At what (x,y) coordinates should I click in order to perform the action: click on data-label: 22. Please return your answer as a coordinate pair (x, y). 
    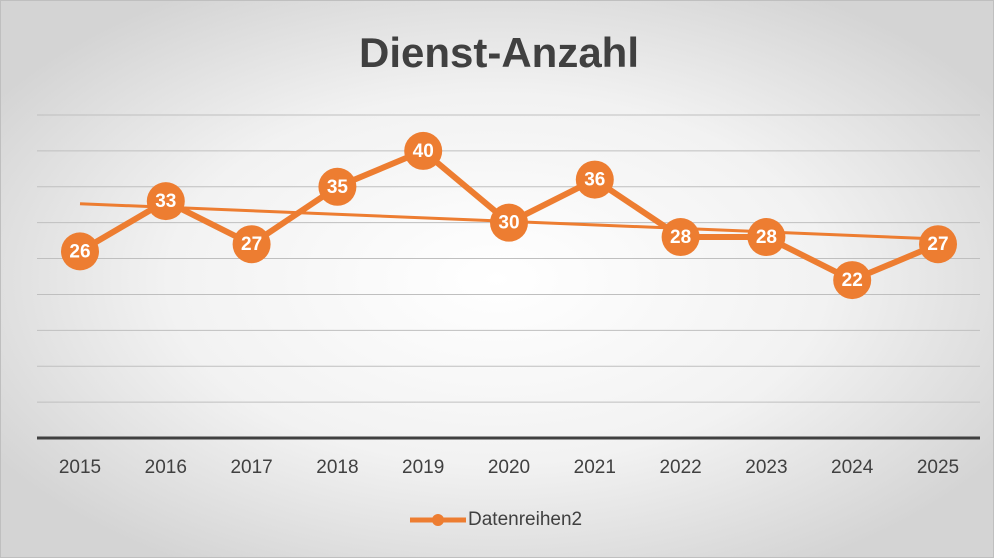
    Looking at the image, I should click on (852, 280).